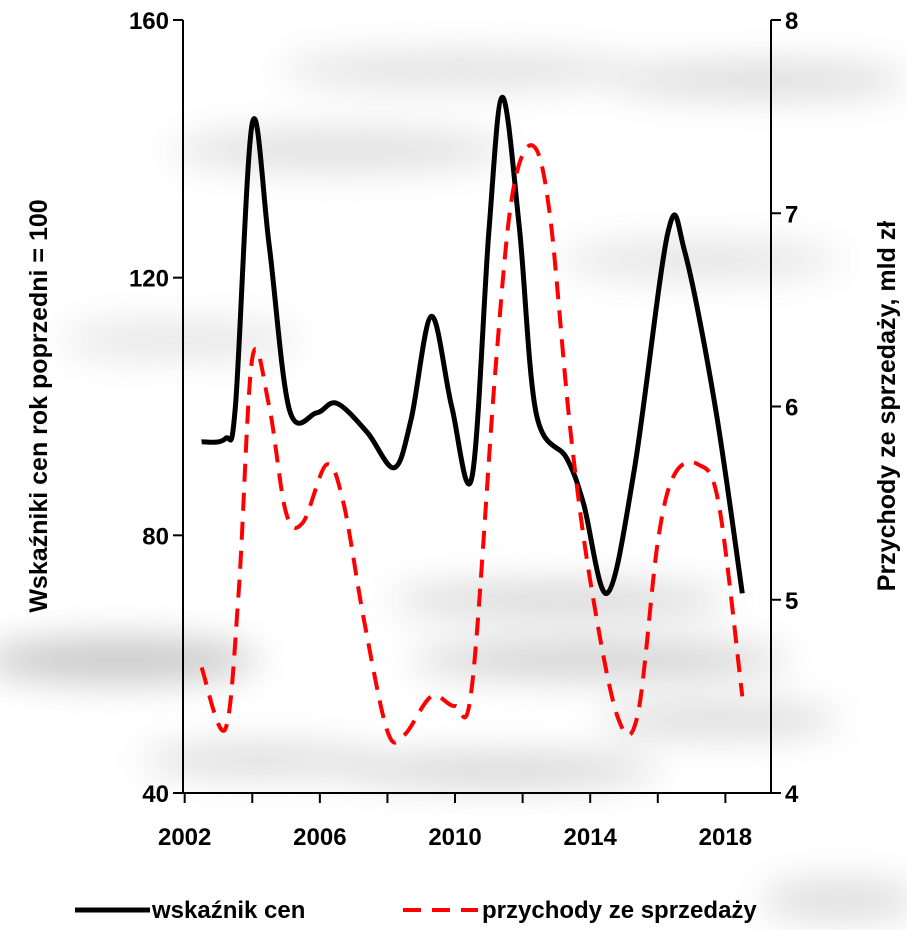 The image size is (907, 930). I want to click on y-left-axis-title: Wskaźniki cen rok poprzedni = 100, so click(39, 405).